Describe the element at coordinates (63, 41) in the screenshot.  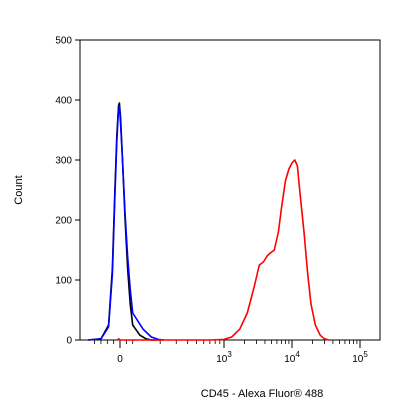
I see `y-tick-label: 500` at that location.